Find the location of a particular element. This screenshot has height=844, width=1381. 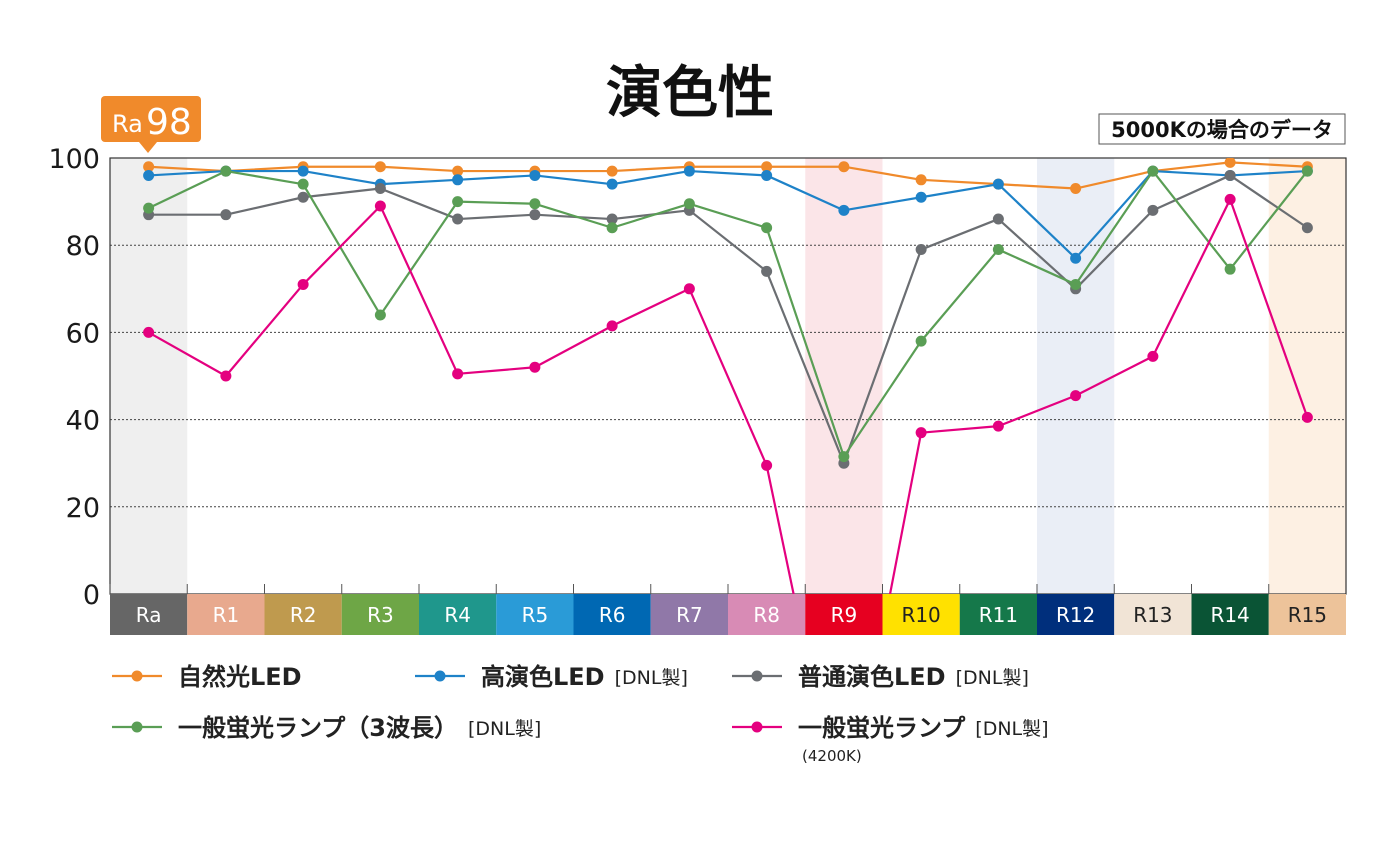

series-3-point-r10 is located at coordinates (921, 341).